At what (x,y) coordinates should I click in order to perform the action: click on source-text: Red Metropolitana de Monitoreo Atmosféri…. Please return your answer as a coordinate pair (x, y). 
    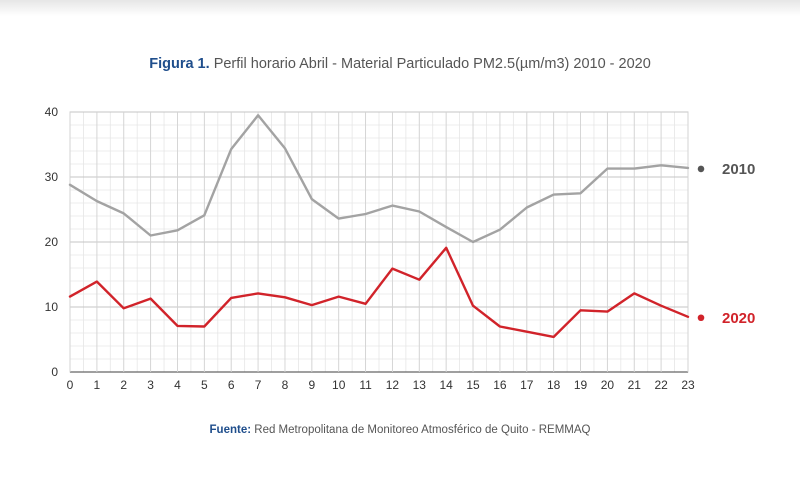
    Looking at the image, I should click on (422, 430).